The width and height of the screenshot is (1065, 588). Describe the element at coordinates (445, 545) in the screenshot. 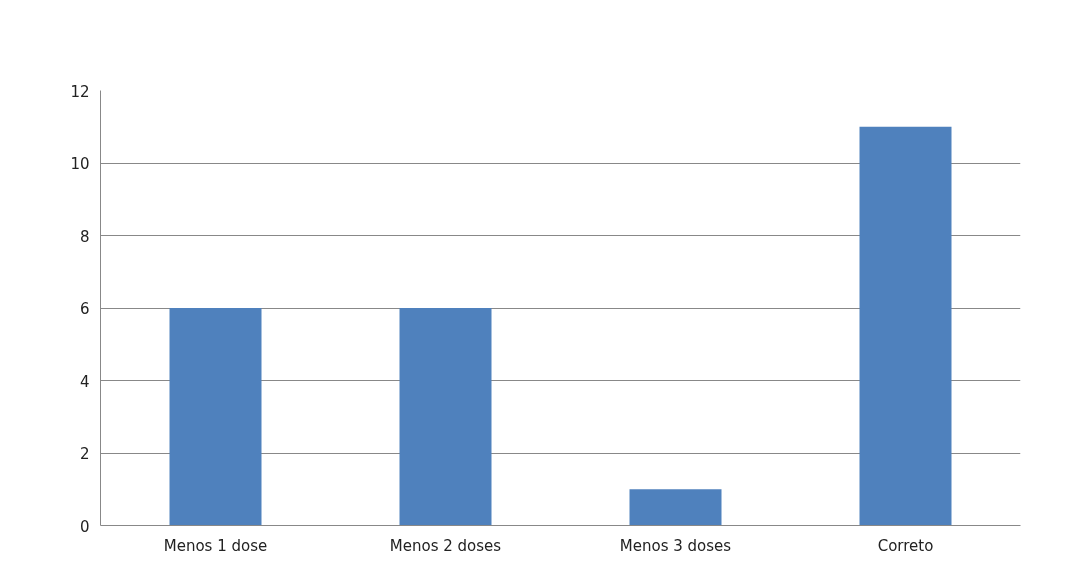

I see `x-tick-label: Menos 2 doses` at that location.